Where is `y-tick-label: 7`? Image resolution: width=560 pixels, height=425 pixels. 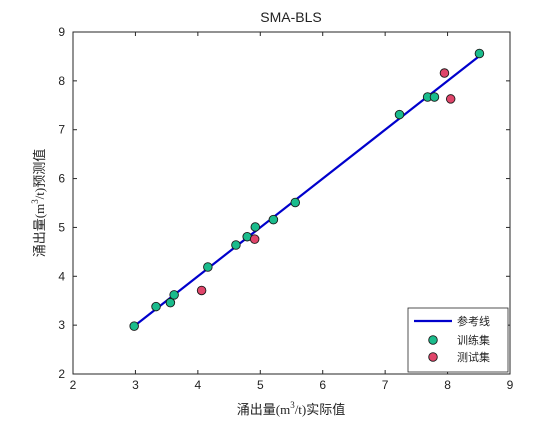 y-tick-label: 7 is located at coordinates (61, 130).